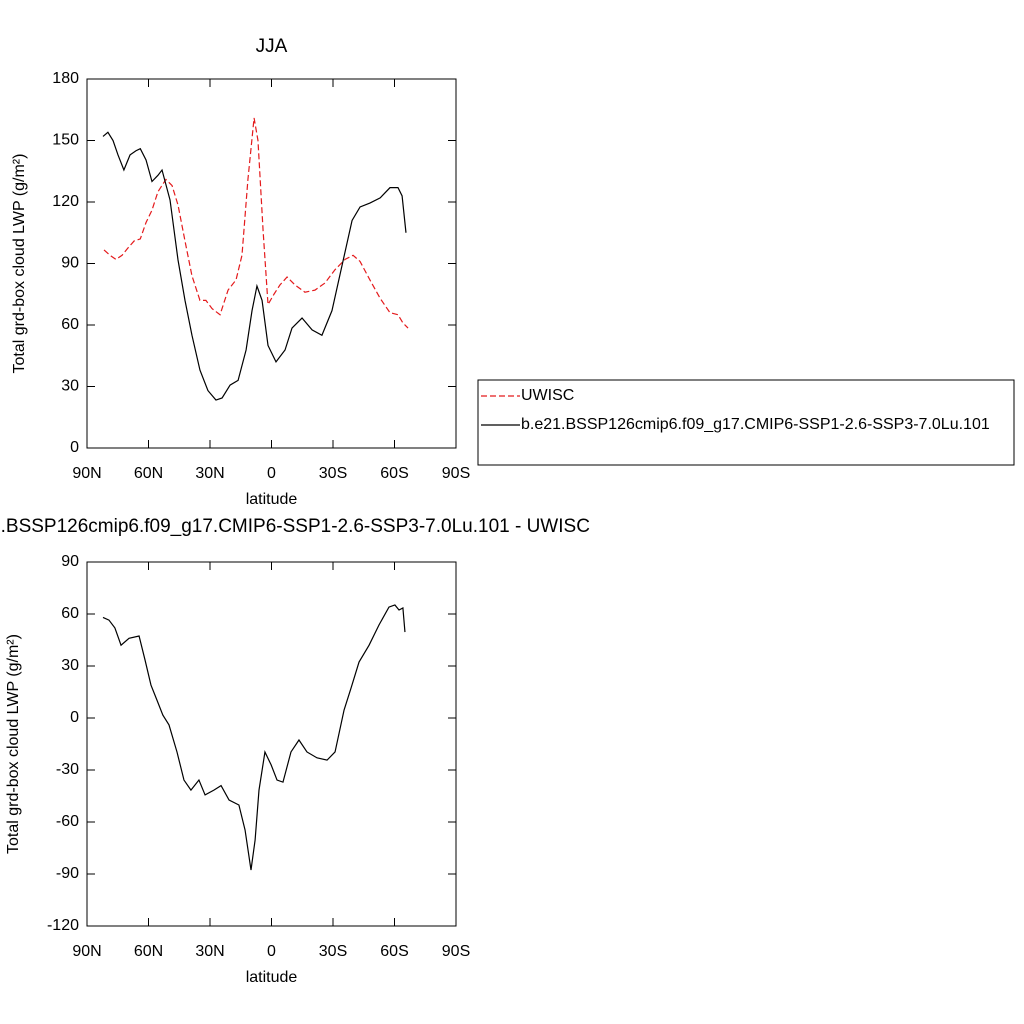  I want to click on legend-box, so click(746, 422).